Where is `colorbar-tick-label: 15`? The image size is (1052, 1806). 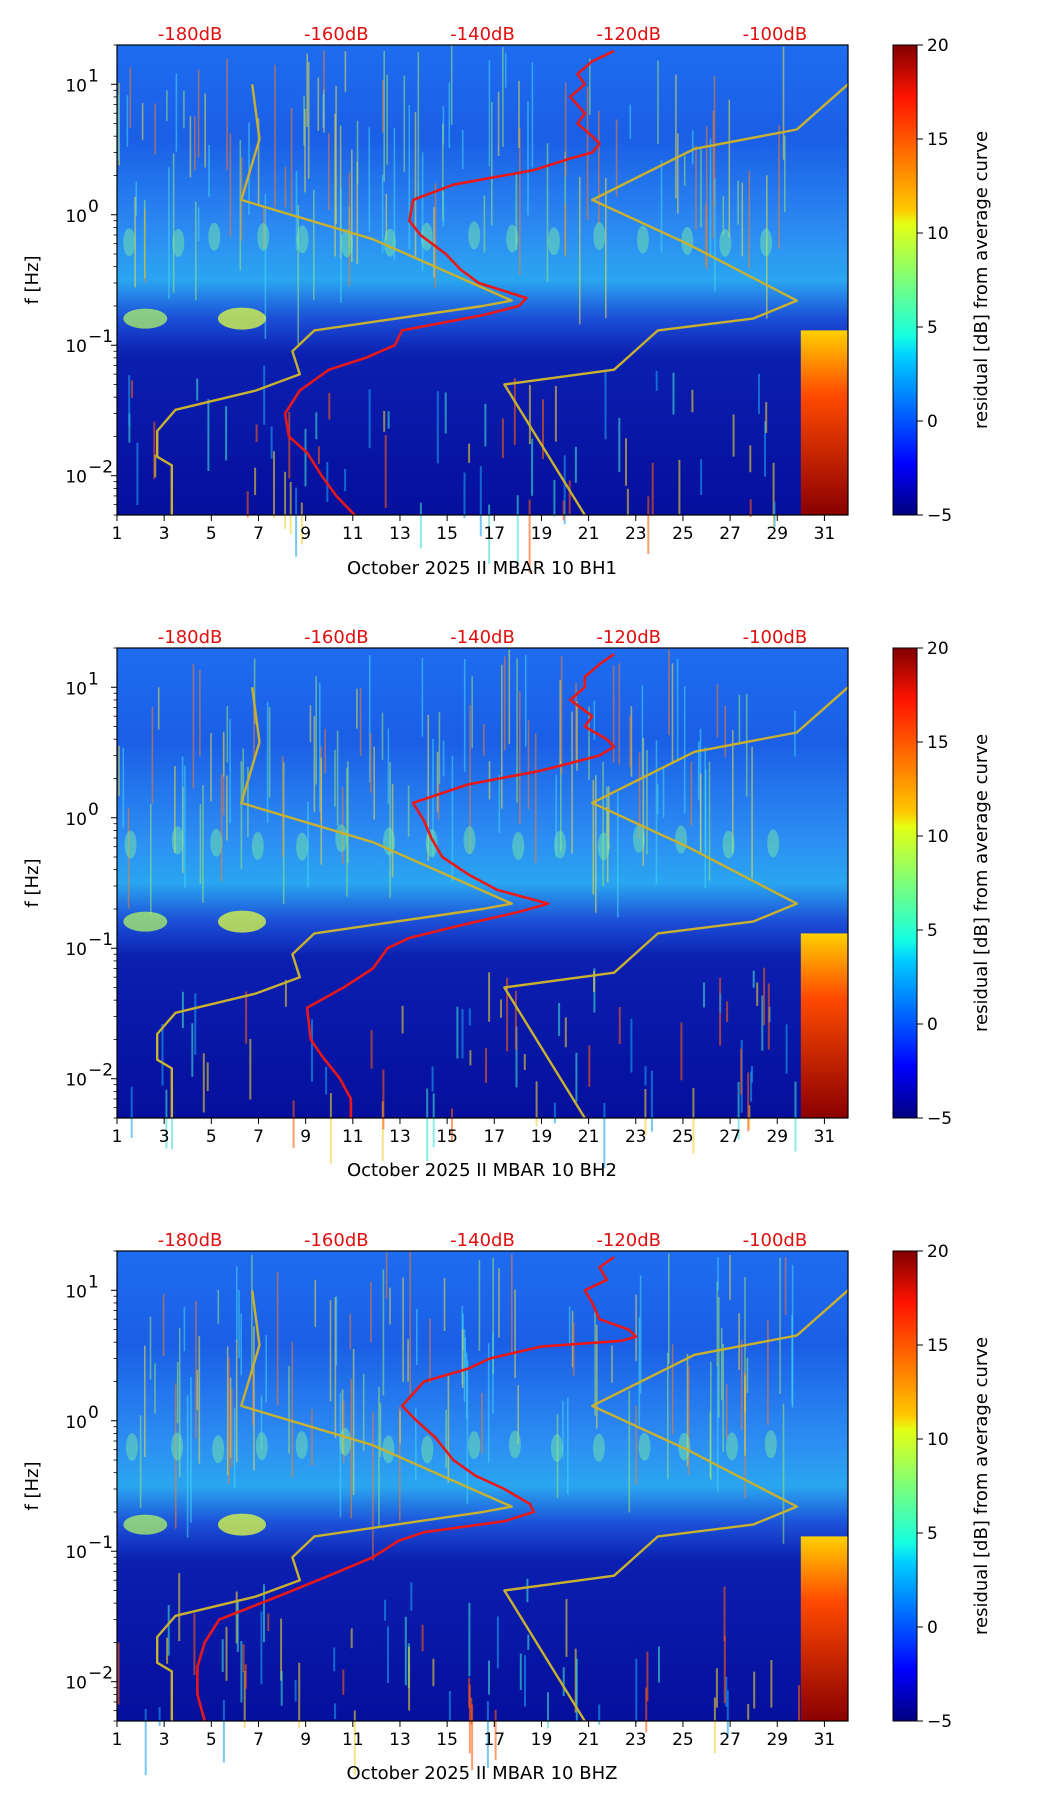 colorbar-tick-label: 15 is located at coordinates (938, 1346).